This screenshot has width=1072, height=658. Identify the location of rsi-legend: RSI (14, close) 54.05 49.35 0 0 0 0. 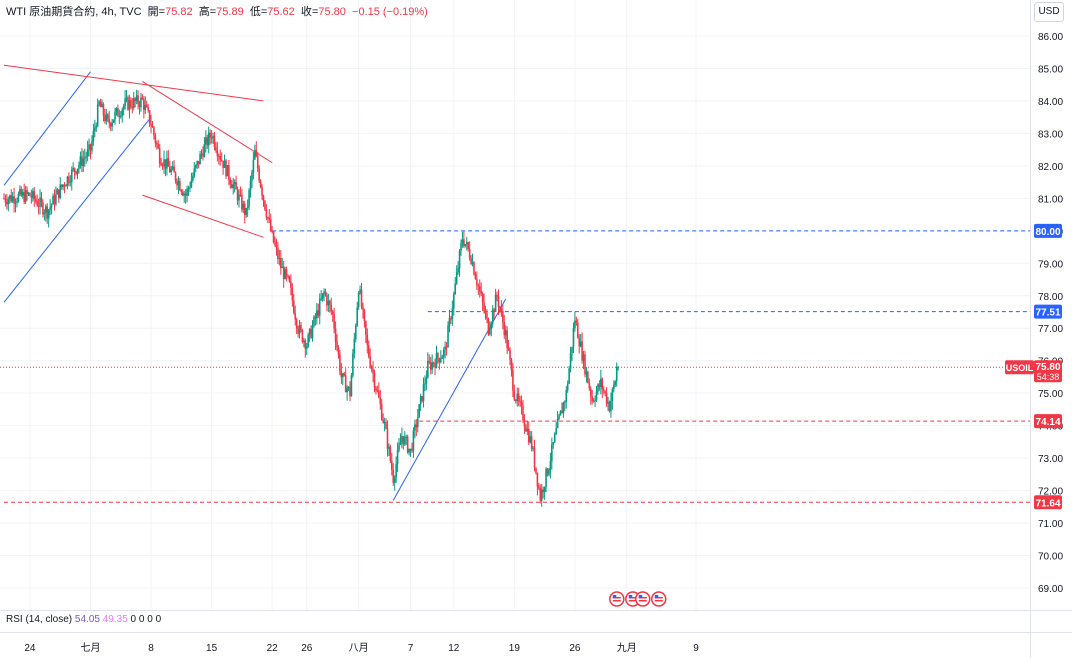
(83, 619).